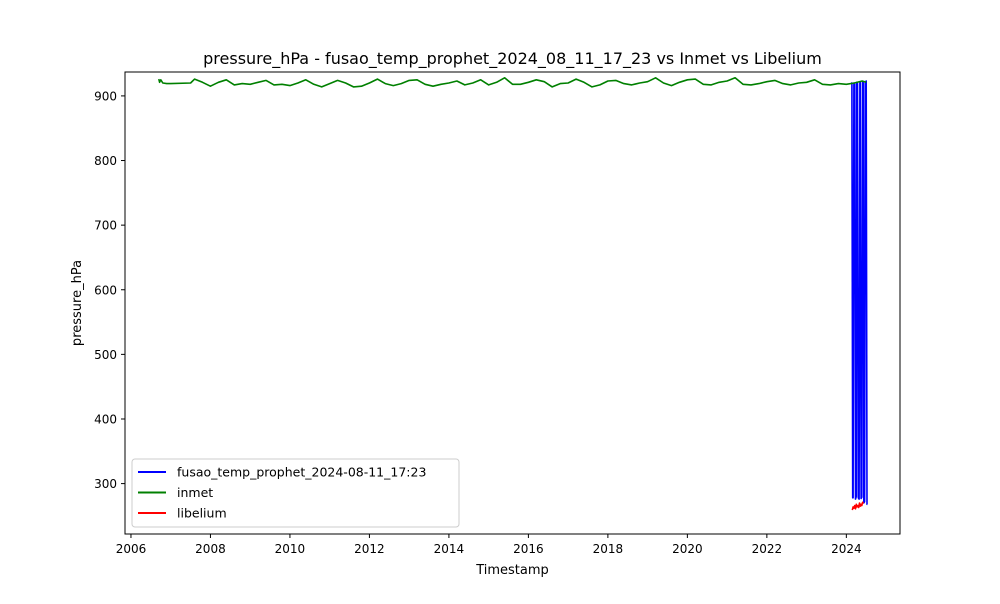 This screenshot has width=1000, height=604. What do you see at coordinates (489, 545) in the screenshot?
I see `x-axis: 2006 2008 2010 2012 2014 2016 2018 2020 2022 2024` at bounding box center [489, 545].